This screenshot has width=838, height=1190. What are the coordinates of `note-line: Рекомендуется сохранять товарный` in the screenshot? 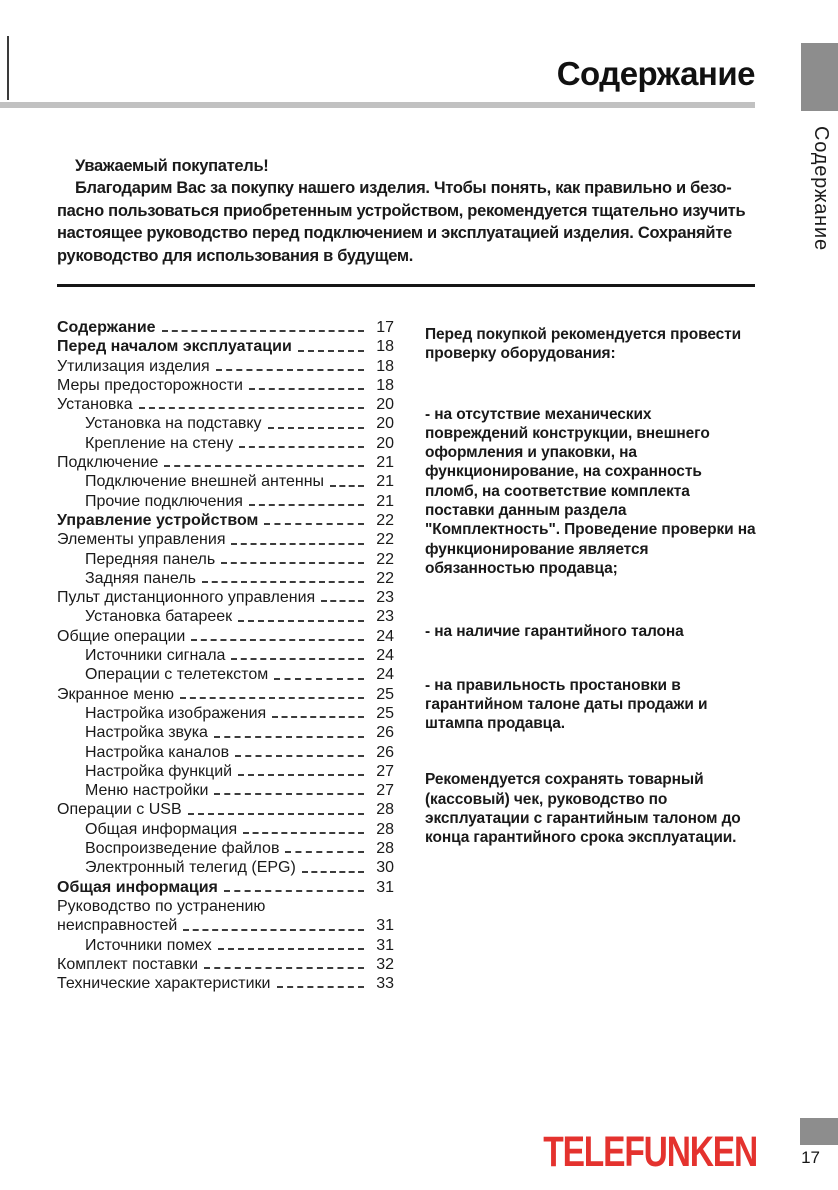 It's located at (564, 780).